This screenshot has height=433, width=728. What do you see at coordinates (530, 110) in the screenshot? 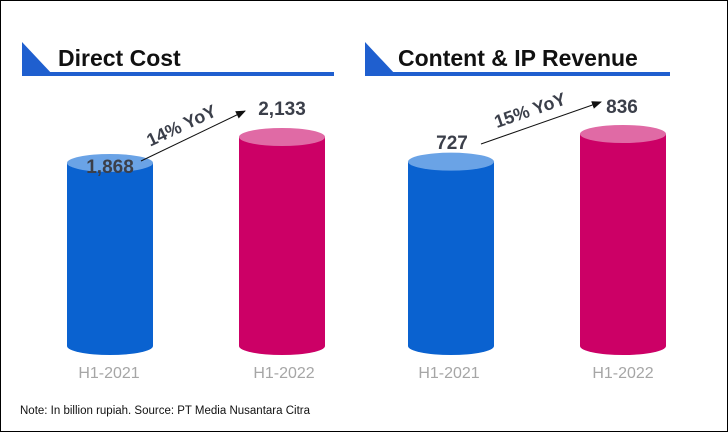
I see `growth-label: 15% YoY` at bounding box center [530, 110].